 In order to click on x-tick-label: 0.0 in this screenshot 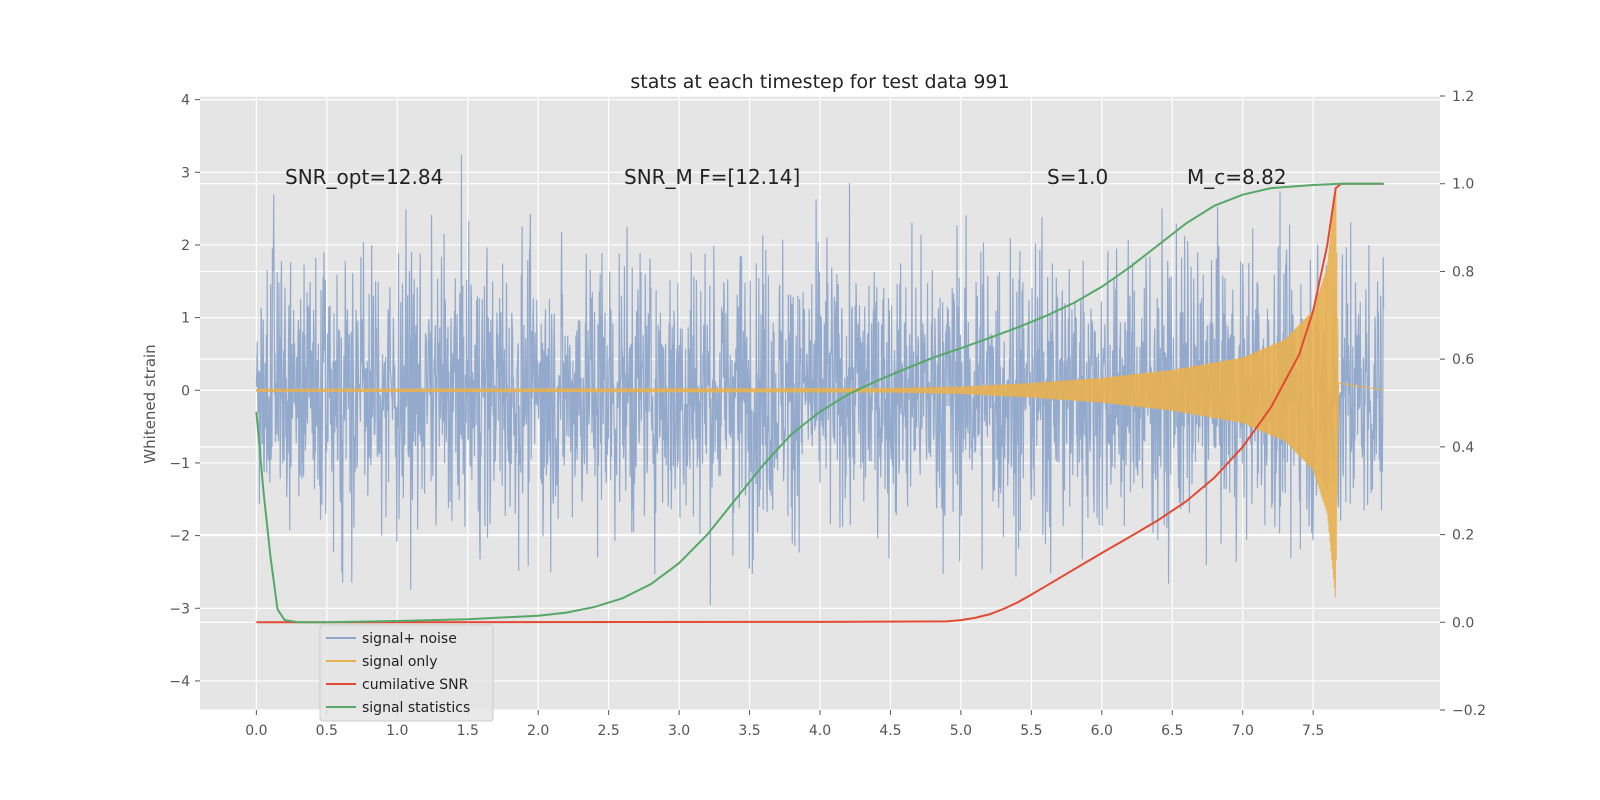, I will do `click(256, 731)`.